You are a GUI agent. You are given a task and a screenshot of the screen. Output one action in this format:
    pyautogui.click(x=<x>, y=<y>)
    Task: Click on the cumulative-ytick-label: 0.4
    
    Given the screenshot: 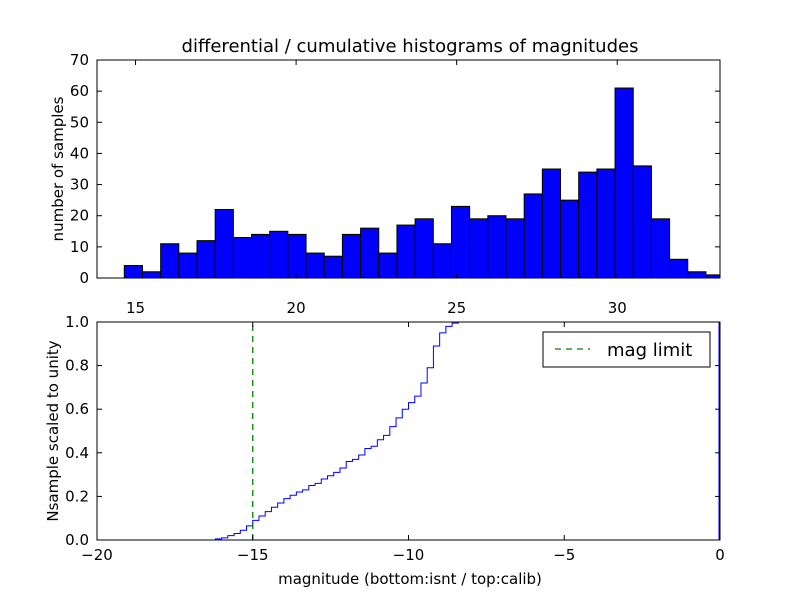 What is the action you would take?
    pyautogui.click(x=77, y=453)
    